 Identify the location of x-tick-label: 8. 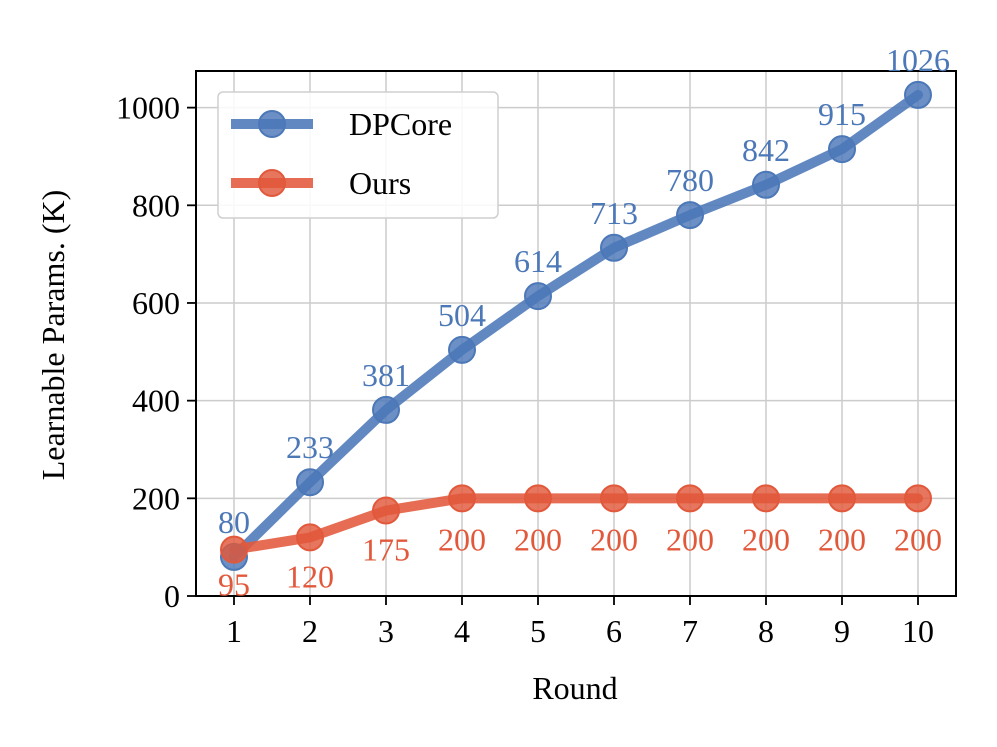
(766, 631).